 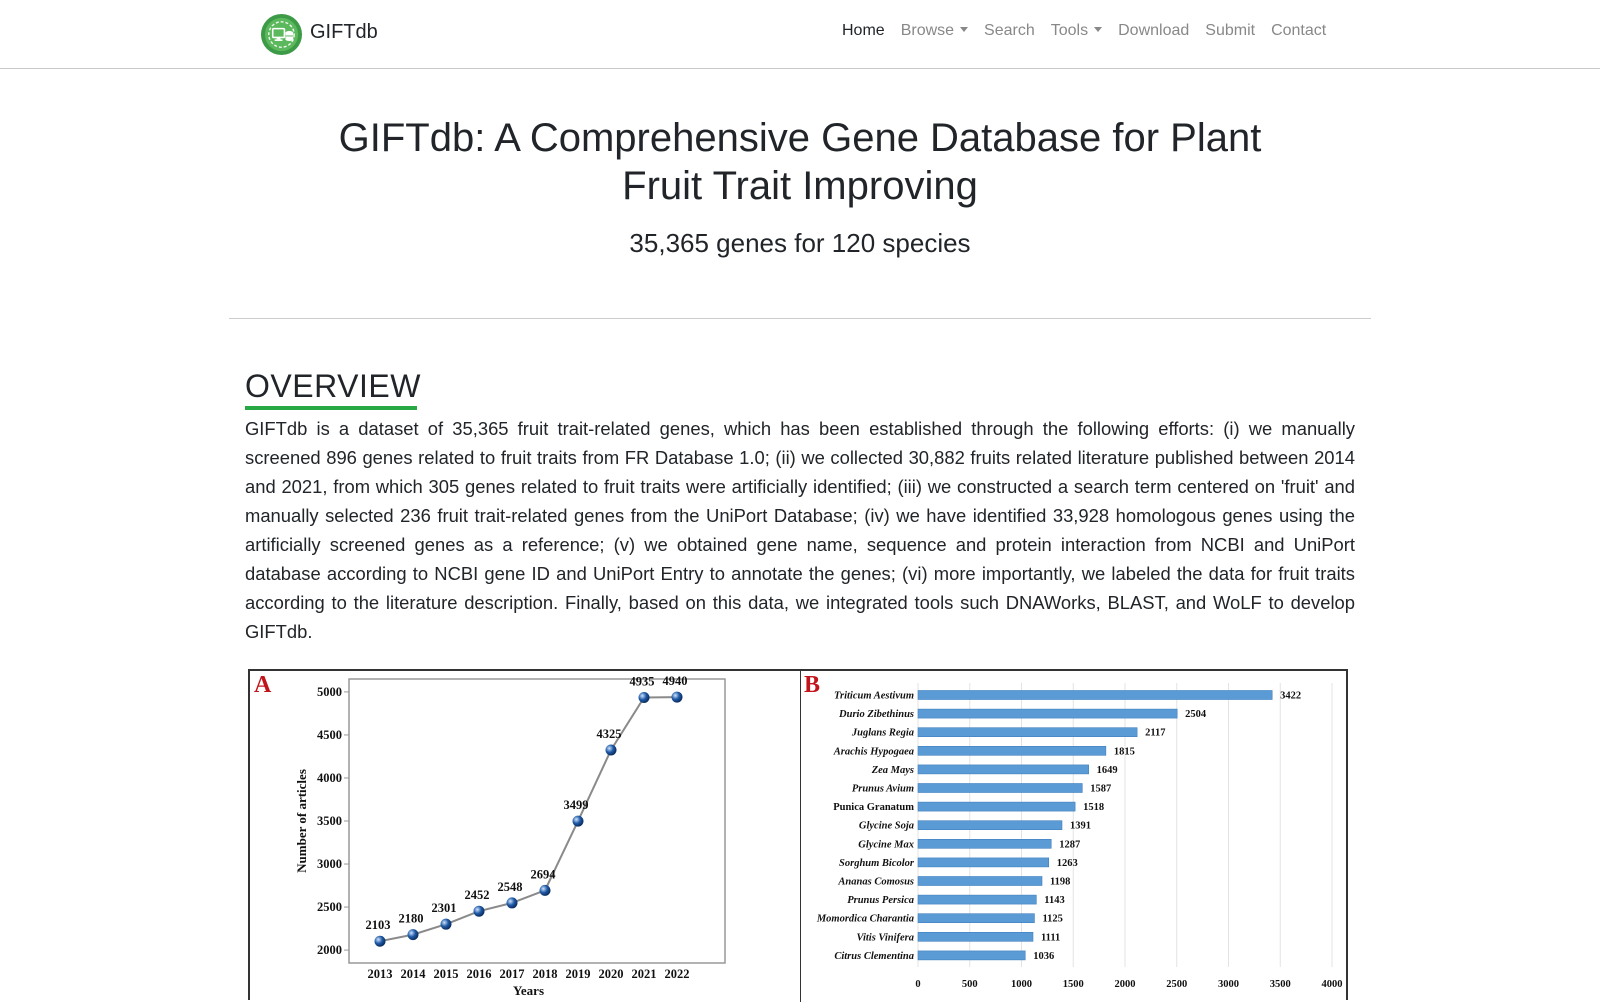 I want to click on nav-tools-dropdown: Tools, so click(x=1076, y=31).